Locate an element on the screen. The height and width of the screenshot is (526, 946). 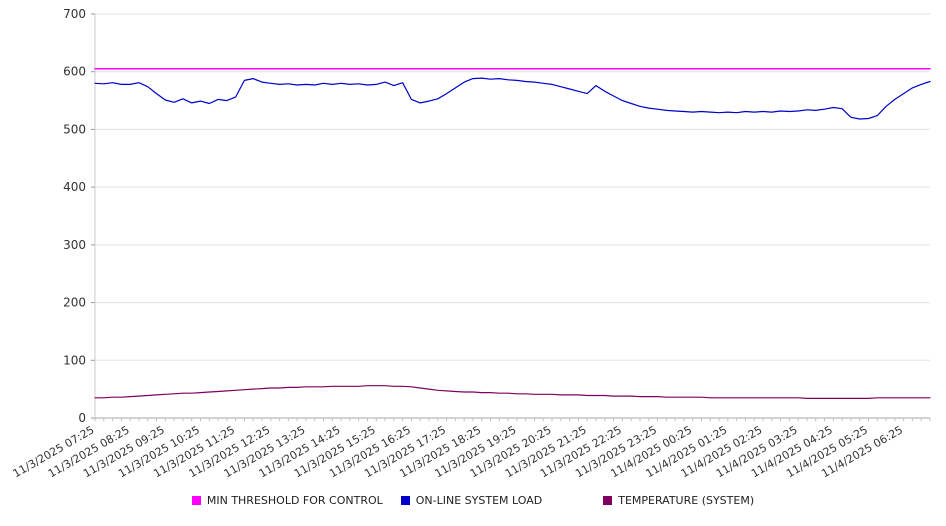
legend-swatch-online-system-load-icon is located at coordinates (405, 500).